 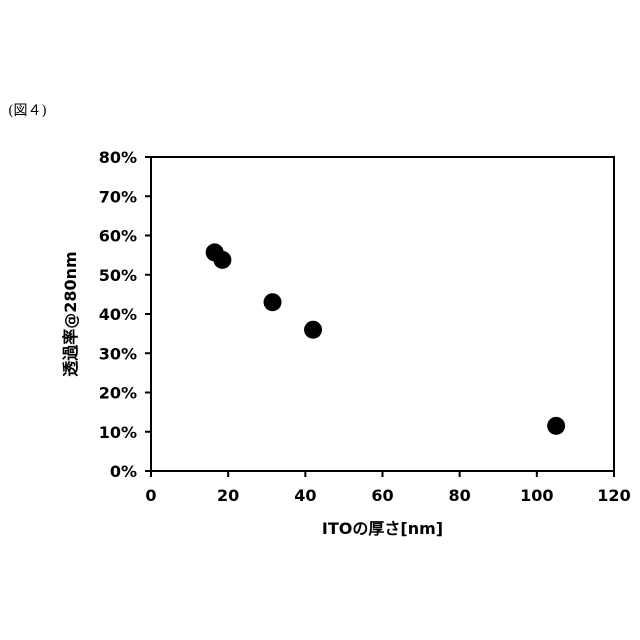 What do you see at coordinates (613, 495) in the screenshot?
I see `x-tick-label: 120` at bounding box center [613, 495].